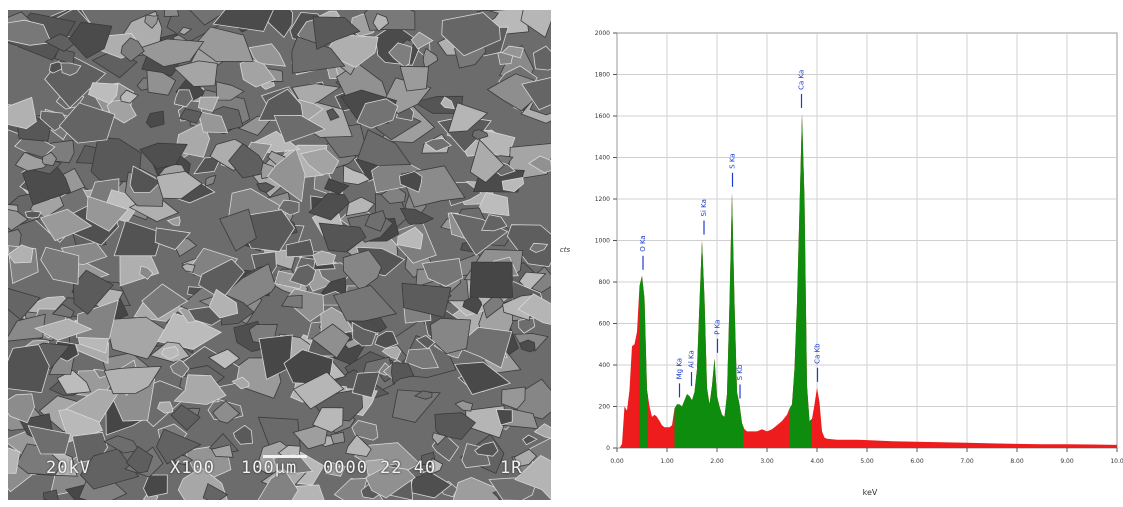  Describe the element at coordinates (408, 468) in the screenshot. I see `sem-label-1: 22 40` at that location.